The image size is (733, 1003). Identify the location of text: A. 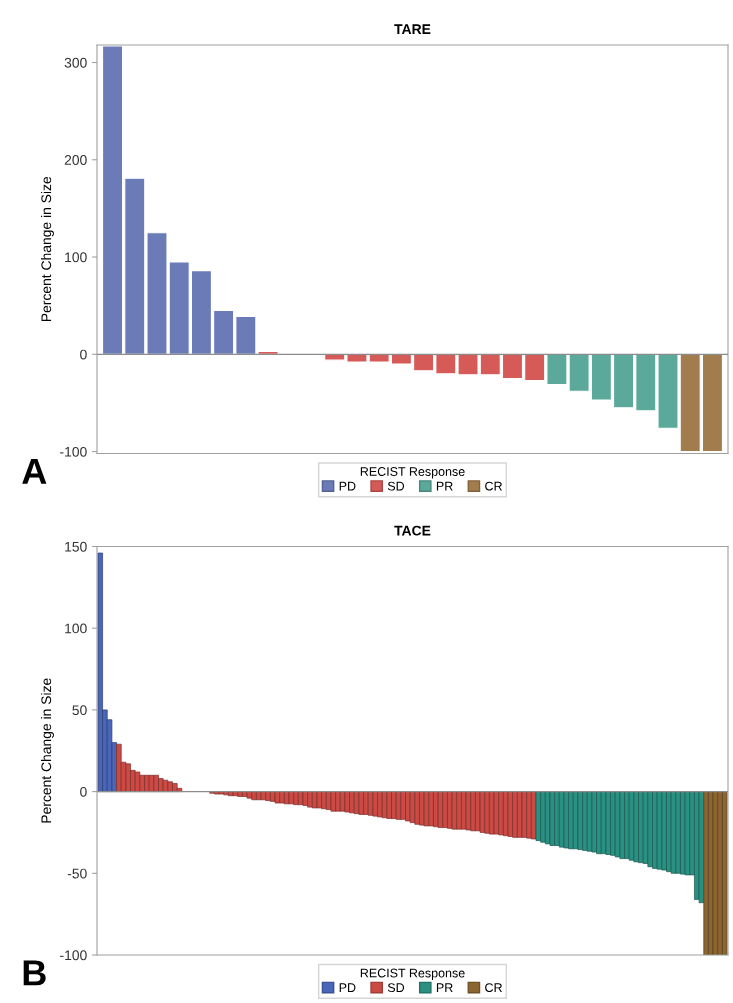
(34, 471).